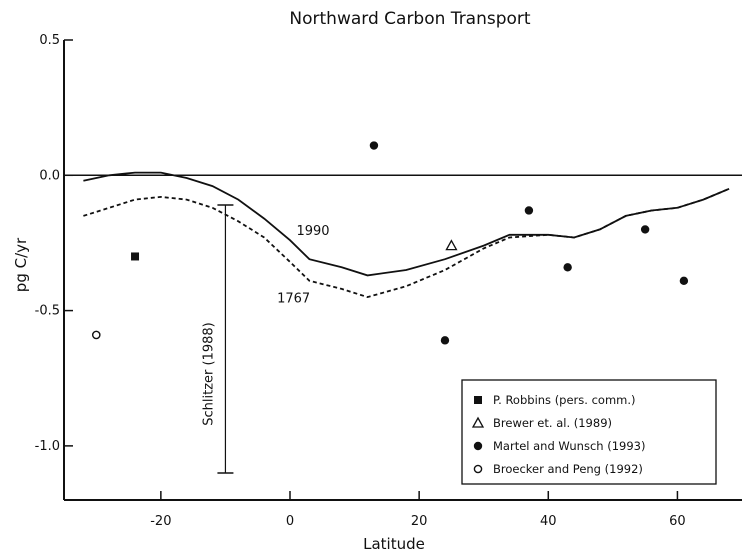  I want to click on legend-item-broecker: Broecker and Peng (1992), so click(568, 469).